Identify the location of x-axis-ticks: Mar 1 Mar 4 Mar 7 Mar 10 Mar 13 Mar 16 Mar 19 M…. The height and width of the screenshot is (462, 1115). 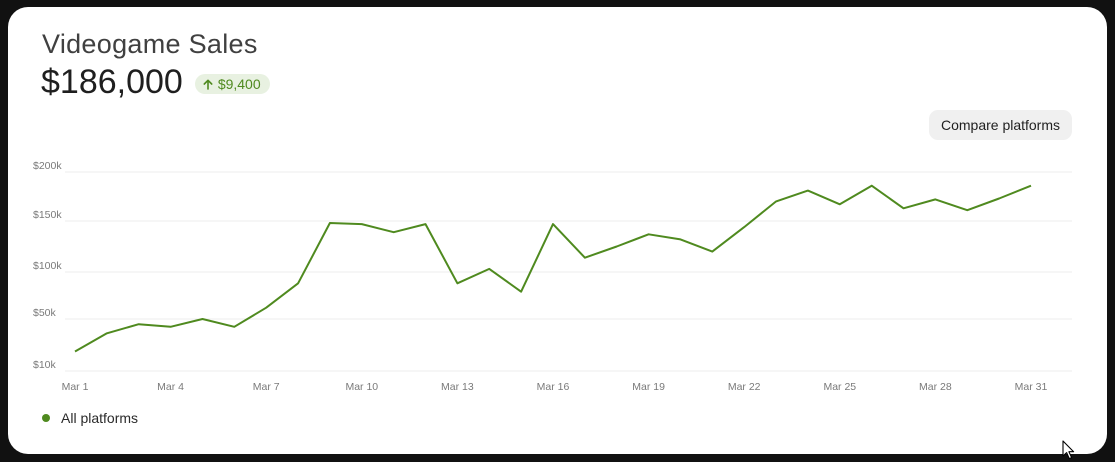
(555, 387).